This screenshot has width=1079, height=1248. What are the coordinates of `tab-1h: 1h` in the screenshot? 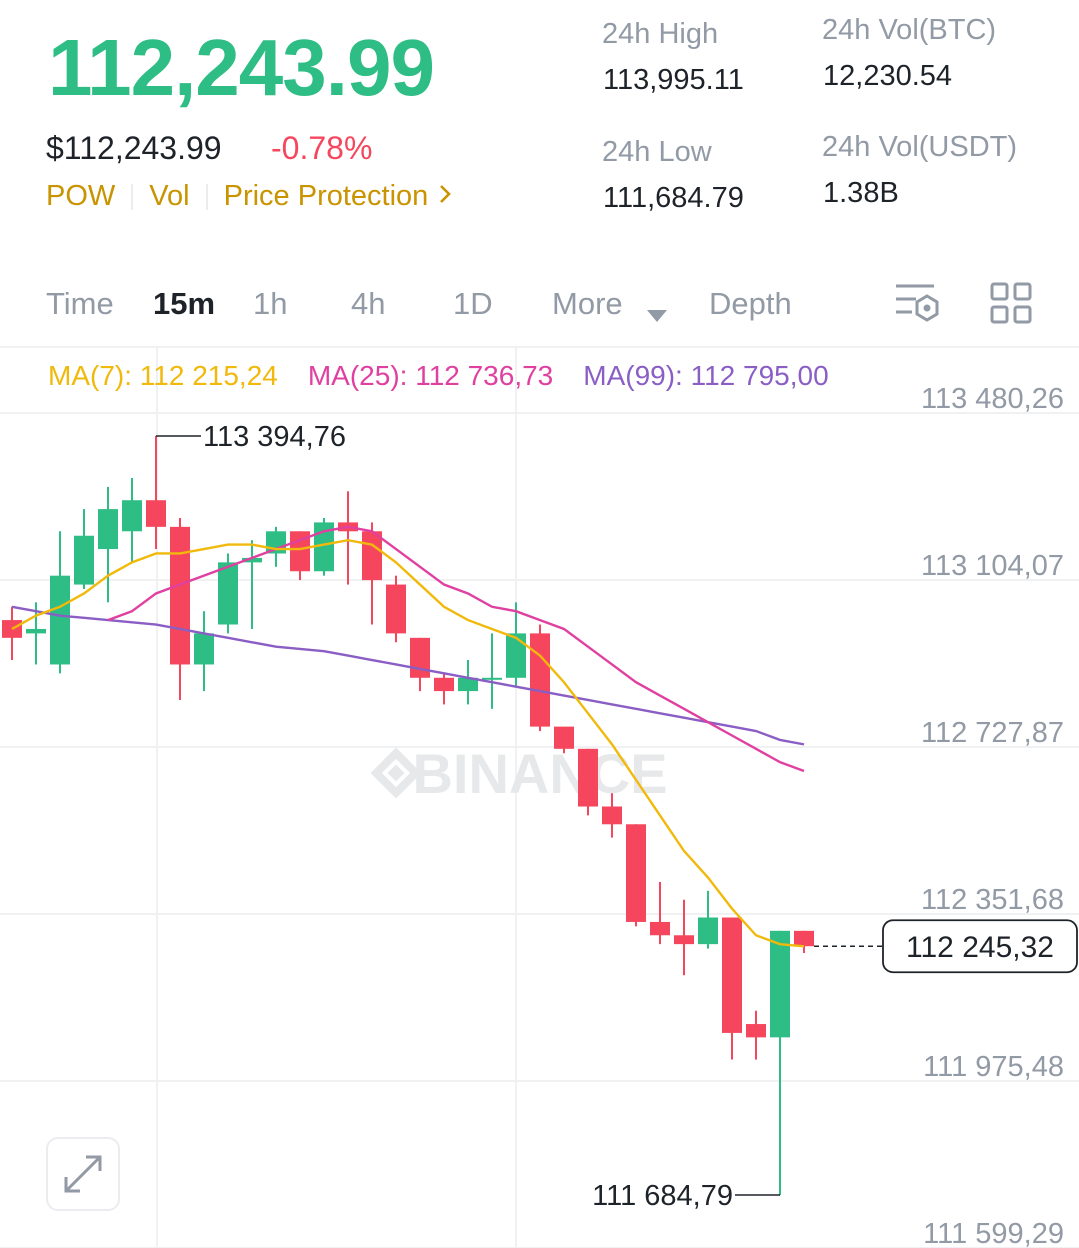 It's located at (270, 303).